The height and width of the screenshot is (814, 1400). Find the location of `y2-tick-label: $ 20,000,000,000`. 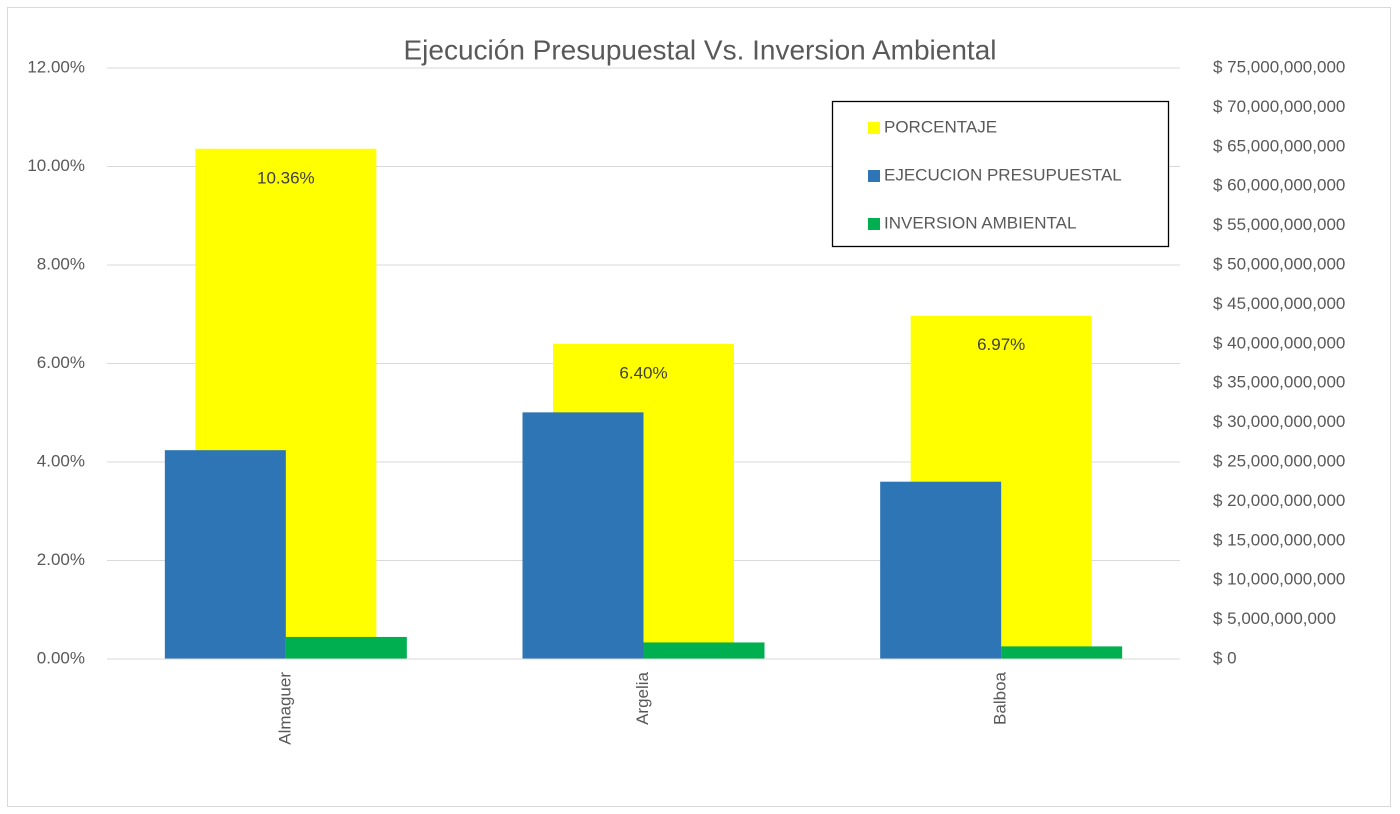

y2-tick-label: $ 20,000,000,000 is located at coordinates (1279, 500).